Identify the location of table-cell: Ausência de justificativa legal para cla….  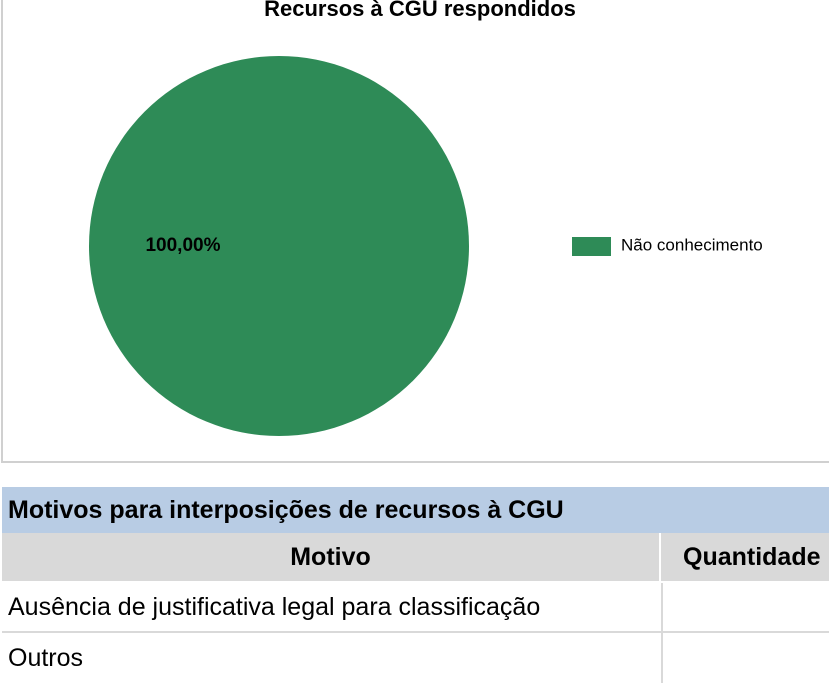
(332, 607).